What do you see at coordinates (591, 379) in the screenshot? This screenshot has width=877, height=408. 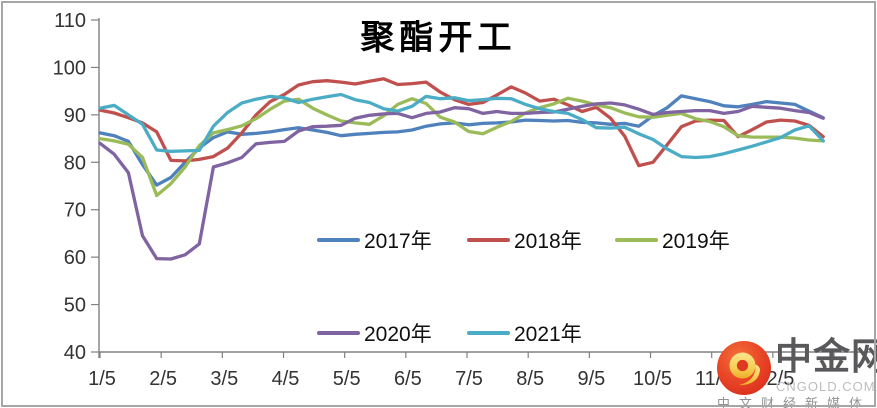 I see `x-tick-label: 9/5` at bounding box center [591, 379].